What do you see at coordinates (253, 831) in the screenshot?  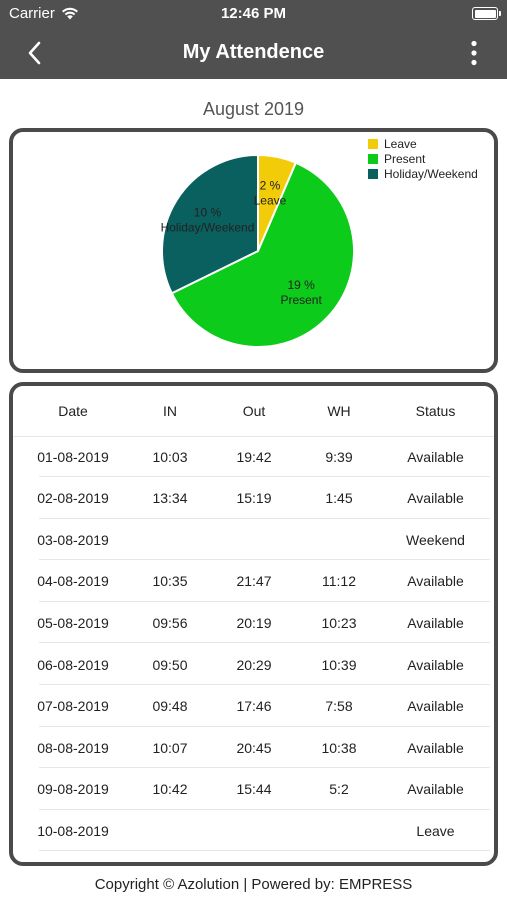 I see `table-row: 10-08-2019 Leave` at bounding box center [253, 831].